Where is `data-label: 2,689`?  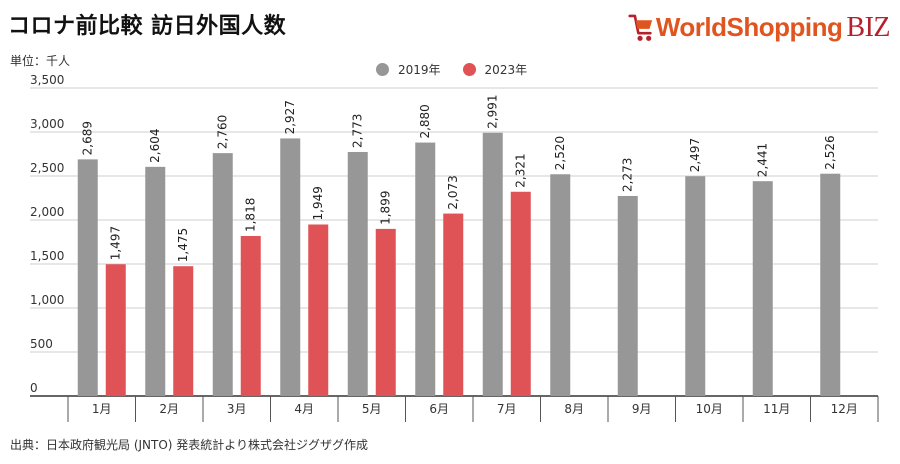
data-label: 2,689 is located at coordinates (88, 138).